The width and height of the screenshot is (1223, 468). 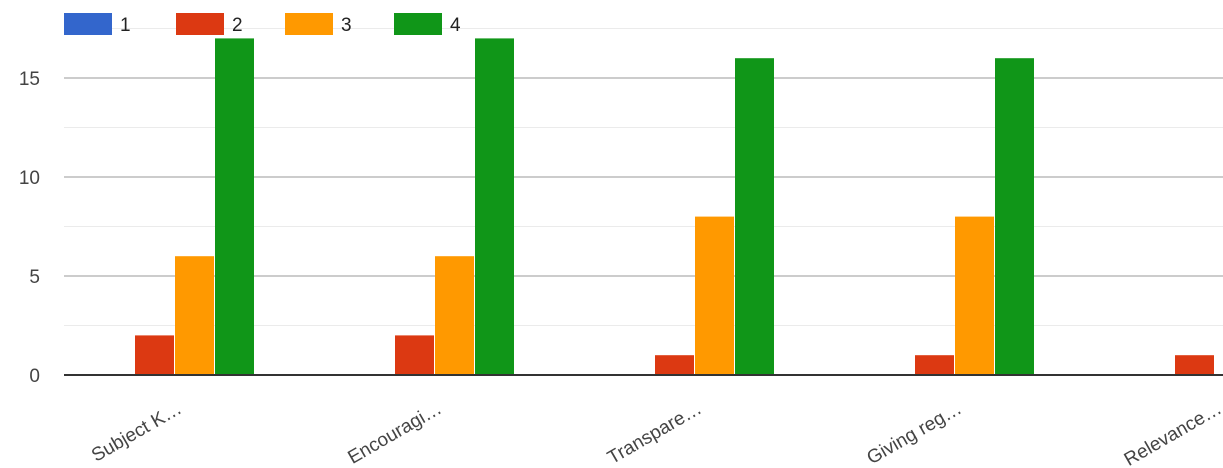 I want to click on legend-label: 3, so click(x=346, y=25).